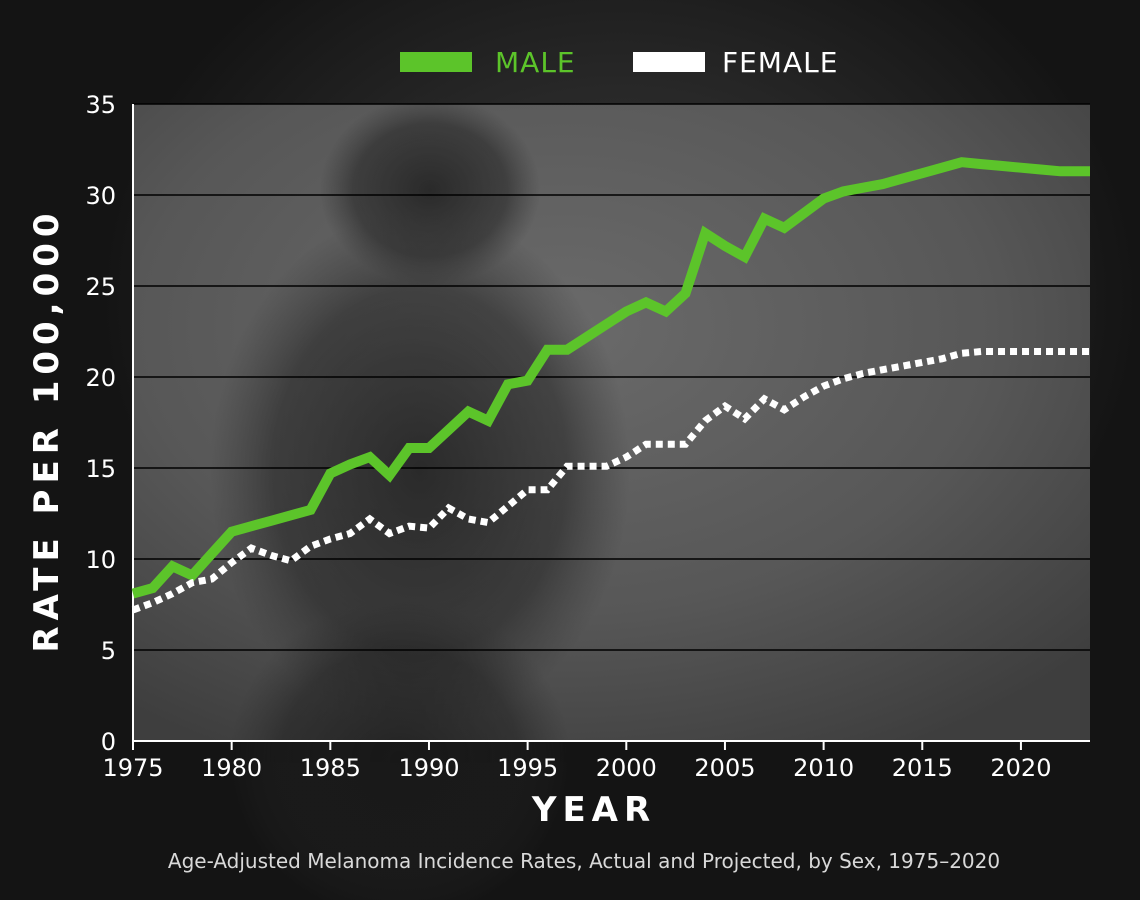 This screenshot has width=1140, height=900. What do you see at coordinates (619, 62) in the screenshot?
I see `legend: MALE FEMALE` at bounding box center [619, 62].